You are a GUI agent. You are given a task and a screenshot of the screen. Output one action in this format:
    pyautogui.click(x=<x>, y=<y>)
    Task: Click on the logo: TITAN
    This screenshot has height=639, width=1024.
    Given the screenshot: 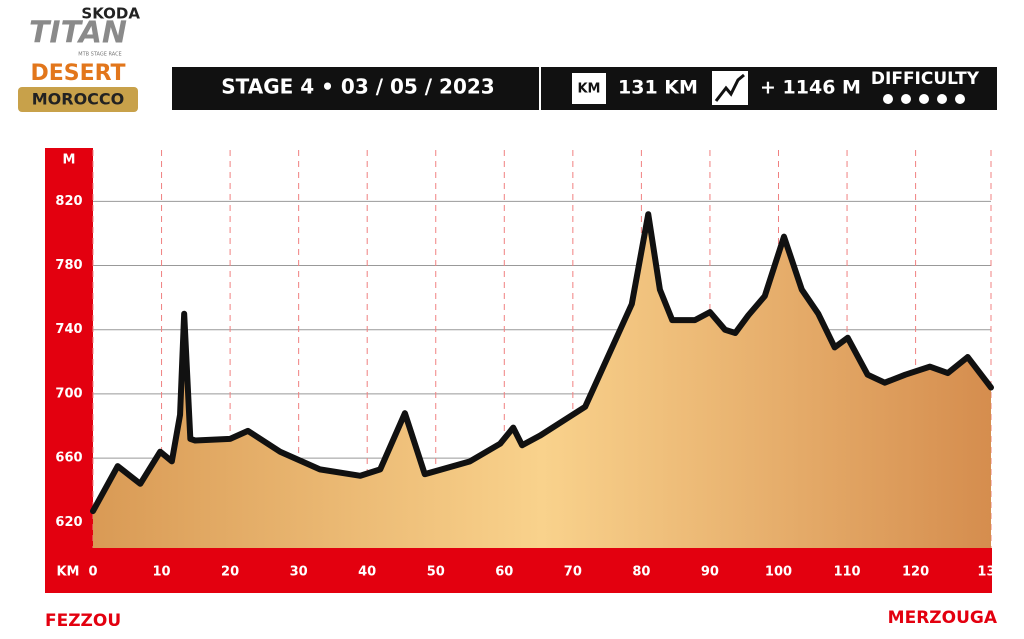 What is the action you would take?
    pyautogui.click(x=78, y=33)
    